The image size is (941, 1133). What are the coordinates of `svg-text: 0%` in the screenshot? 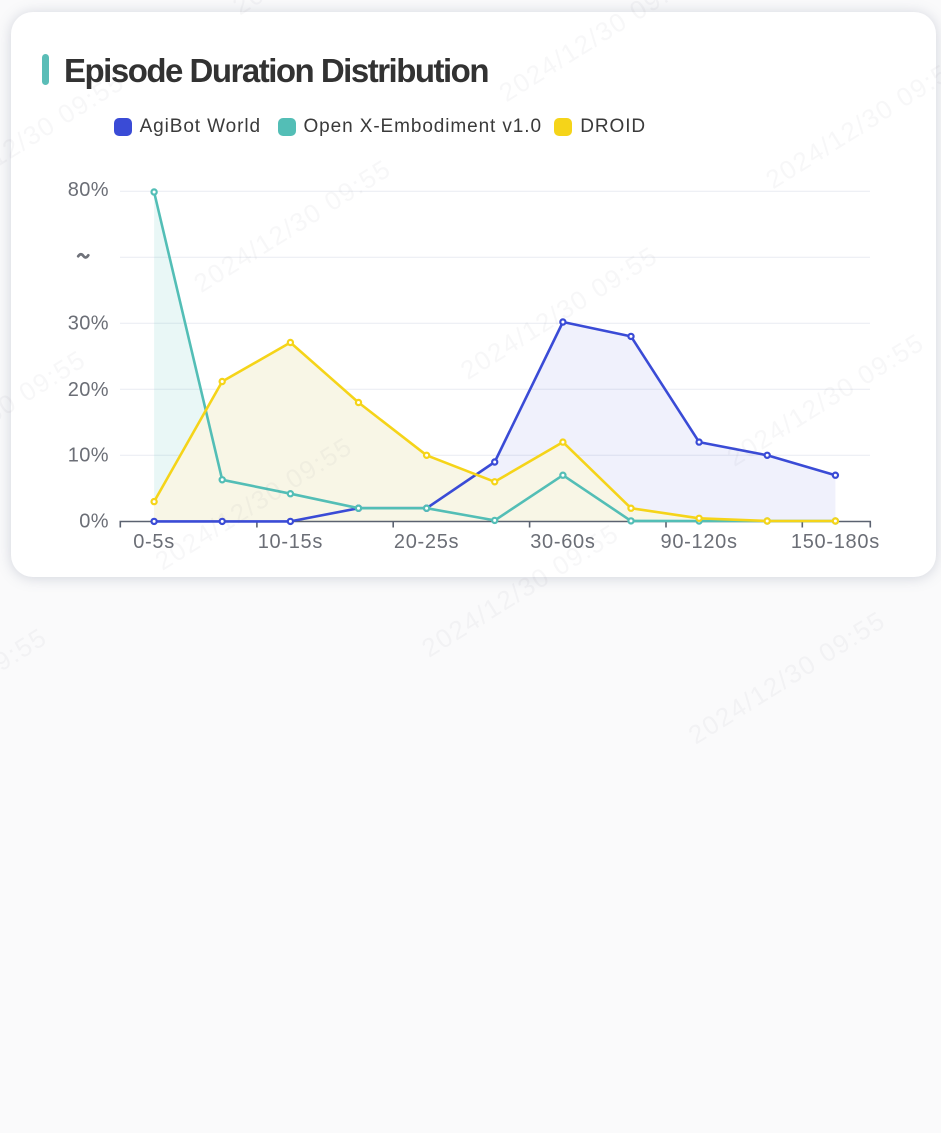 It's located at (94, 522).